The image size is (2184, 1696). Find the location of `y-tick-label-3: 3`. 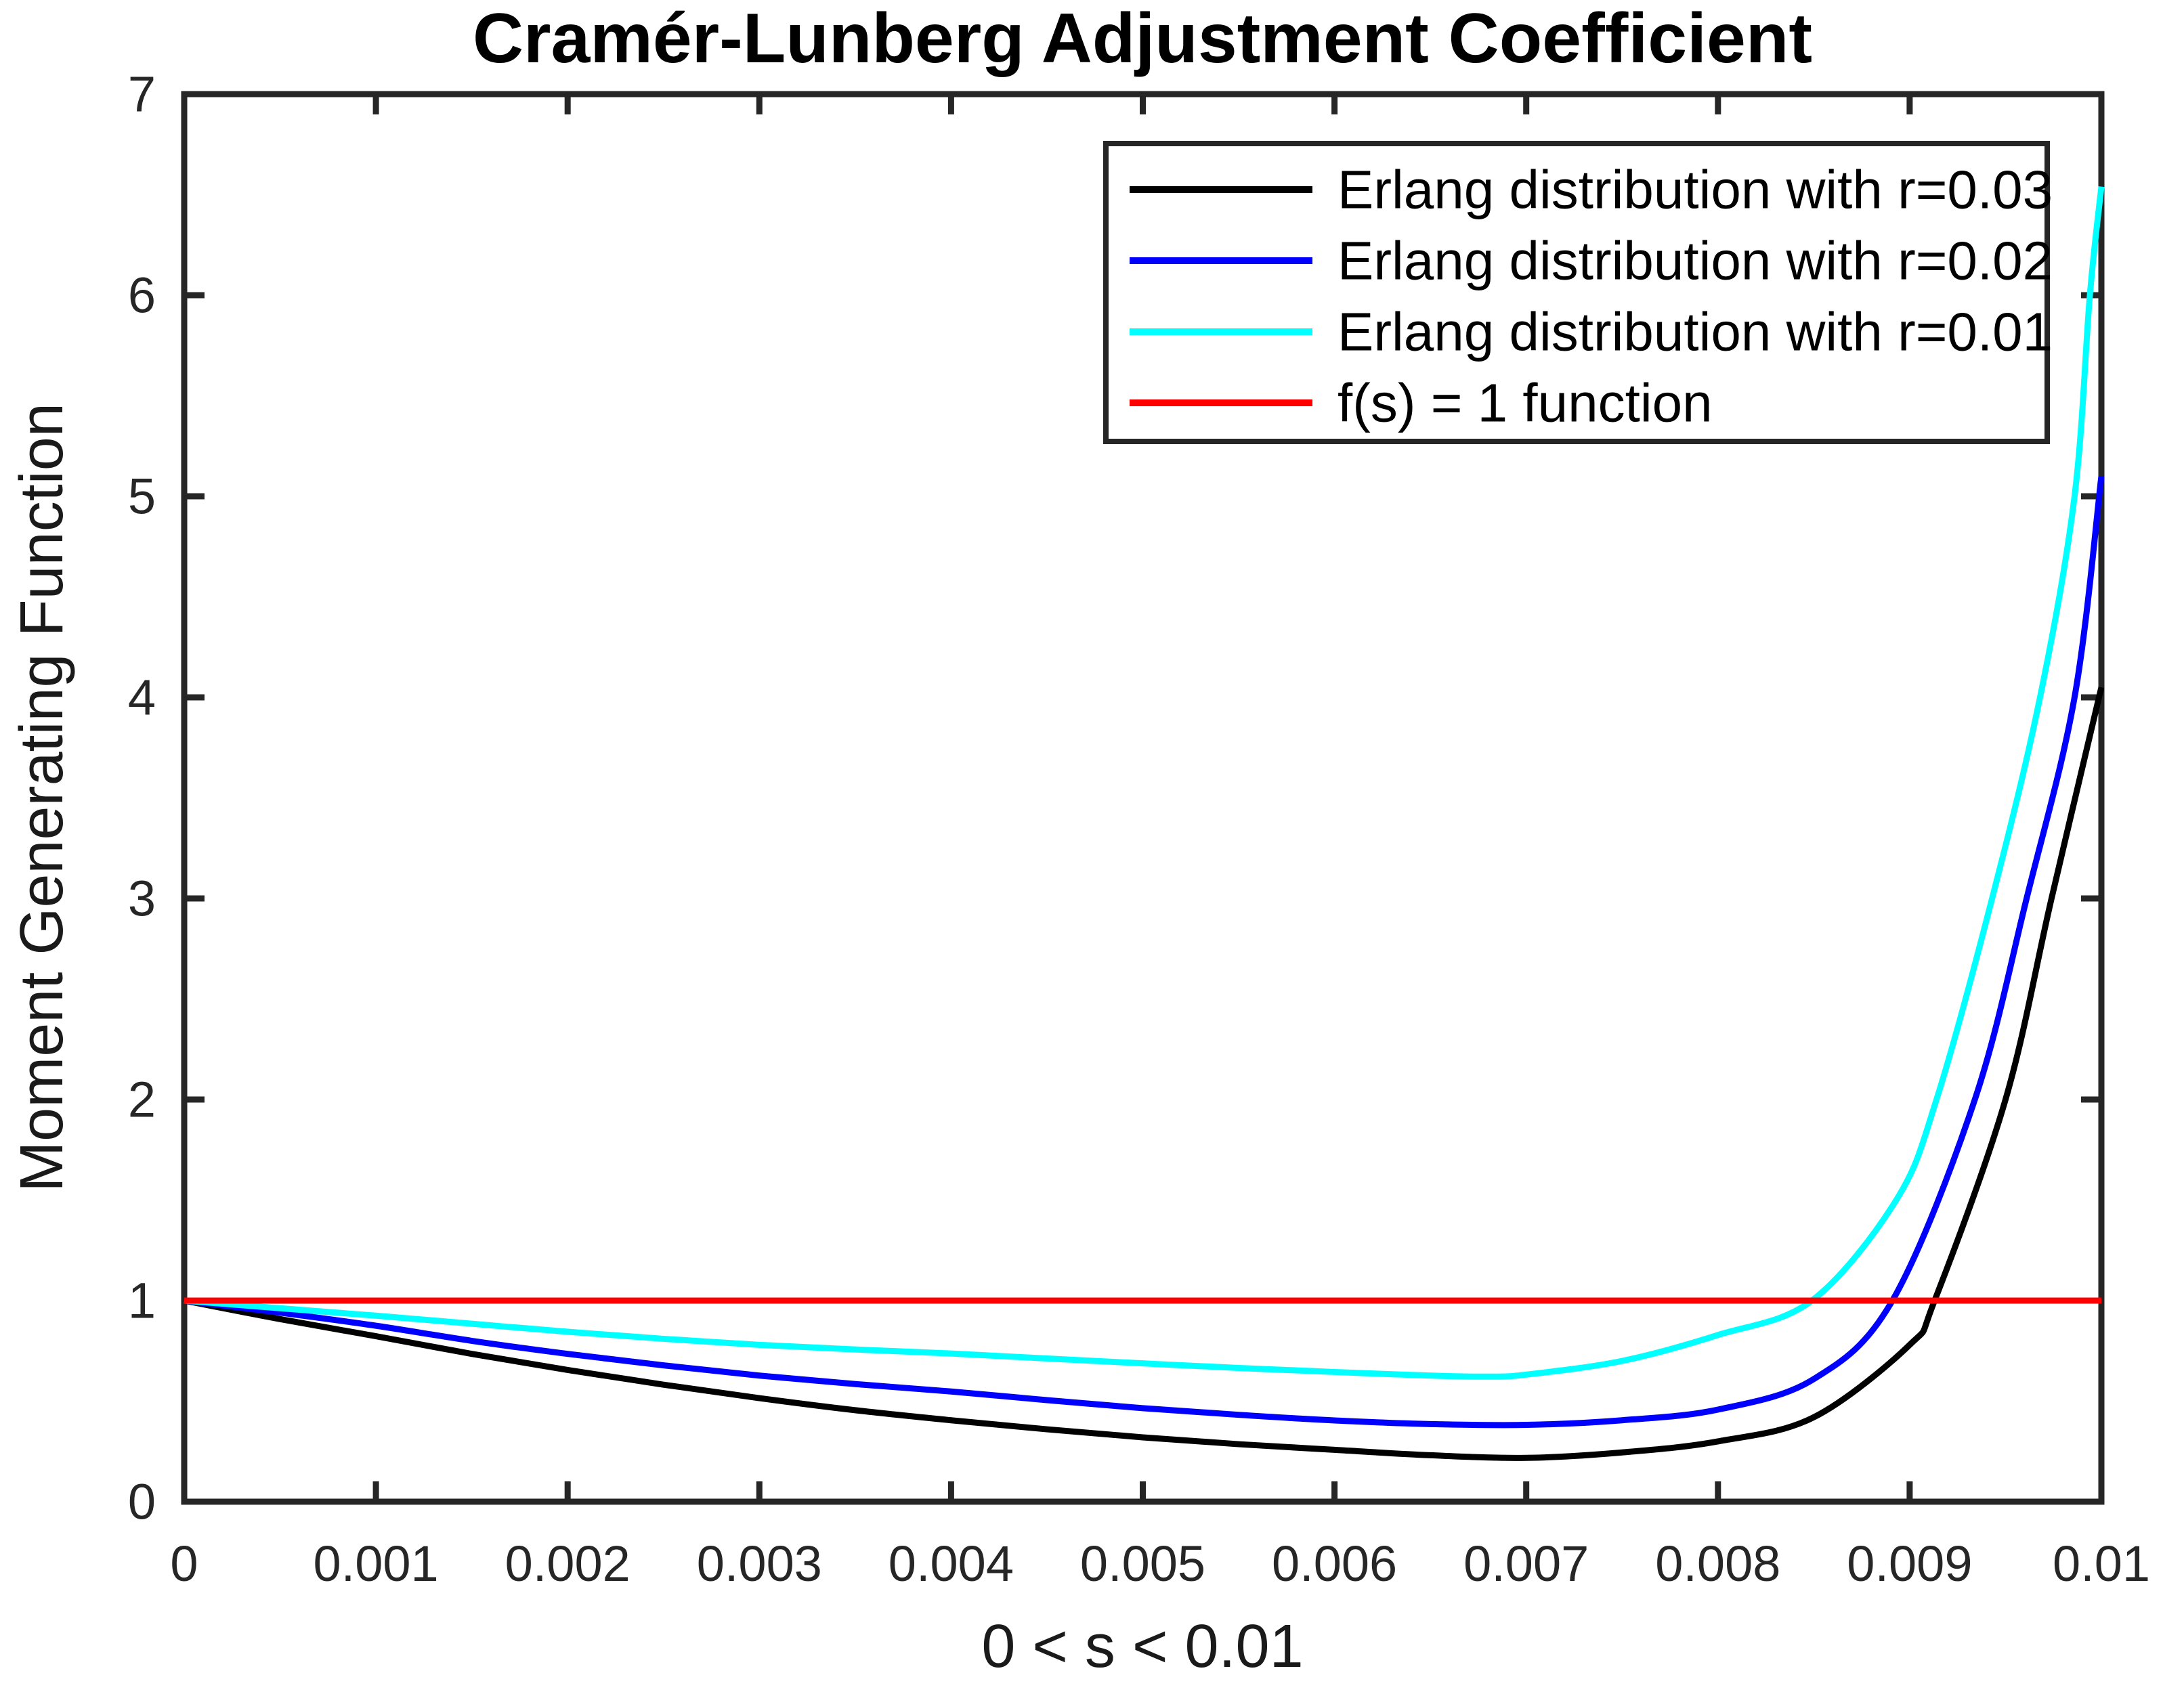

y-tick-label-3: 3 is located at coordinates (142, 899).